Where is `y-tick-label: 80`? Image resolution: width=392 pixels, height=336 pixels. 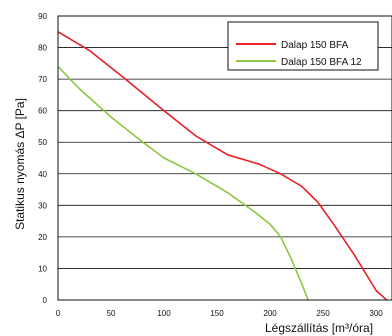
y-tick-label: 80 is located at coordinates (42, 48).